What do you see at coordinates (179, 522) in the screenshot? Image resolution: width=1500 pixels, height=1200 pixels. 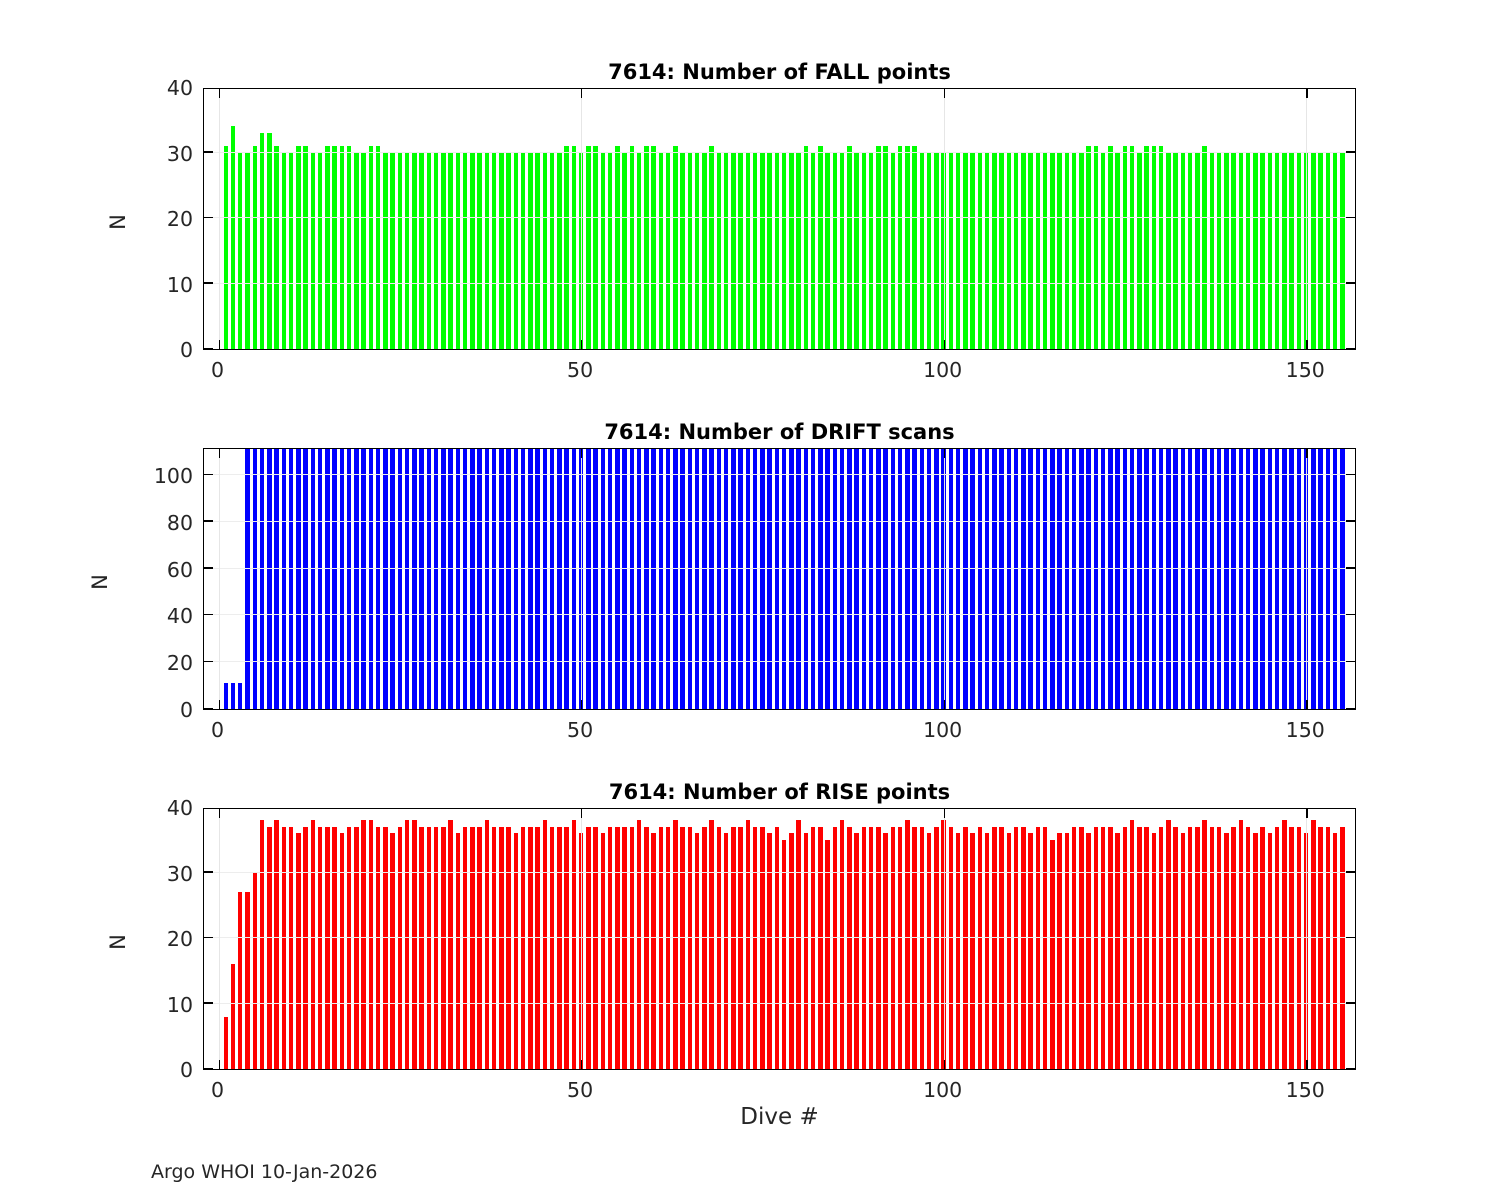 I see `y-tick-label: 80` at bounding box center [179, 522].